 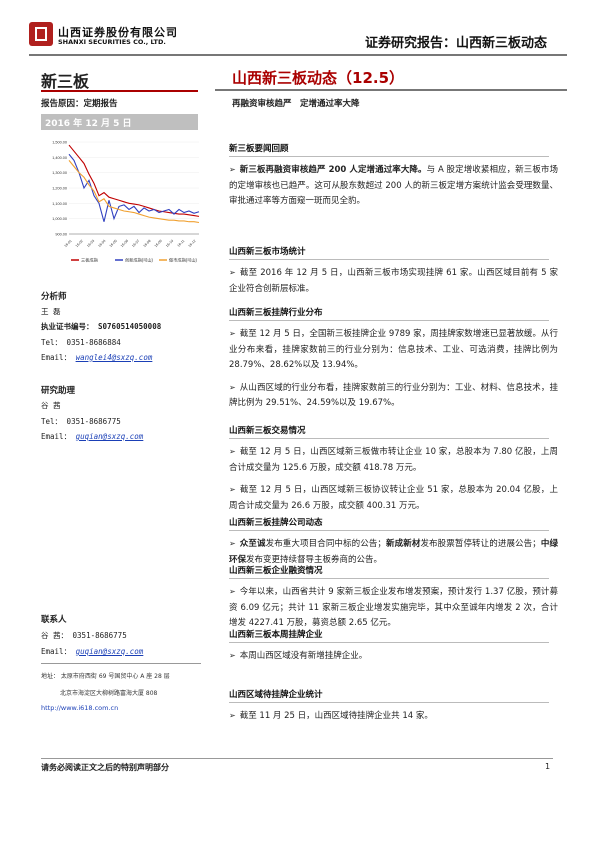 What do you see at coordinates (59, 158) in the screenshot?
I see `y-tick-label: 1,400.00` at bounding box center [59, 158].